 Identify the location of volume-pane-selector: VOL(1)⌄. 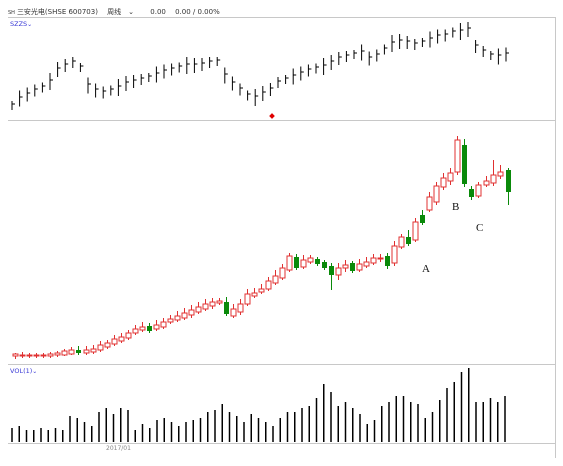
(23, 371).